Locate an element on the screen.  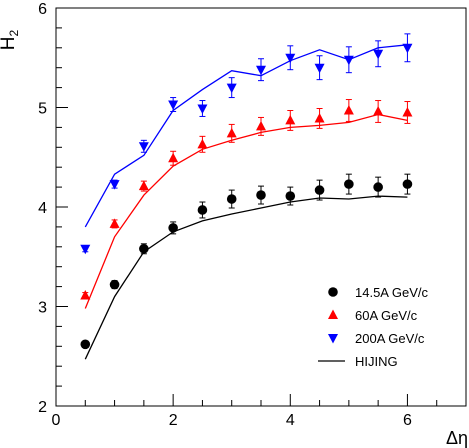
y-axis-label: H2 is located at coordinates (10, 39).